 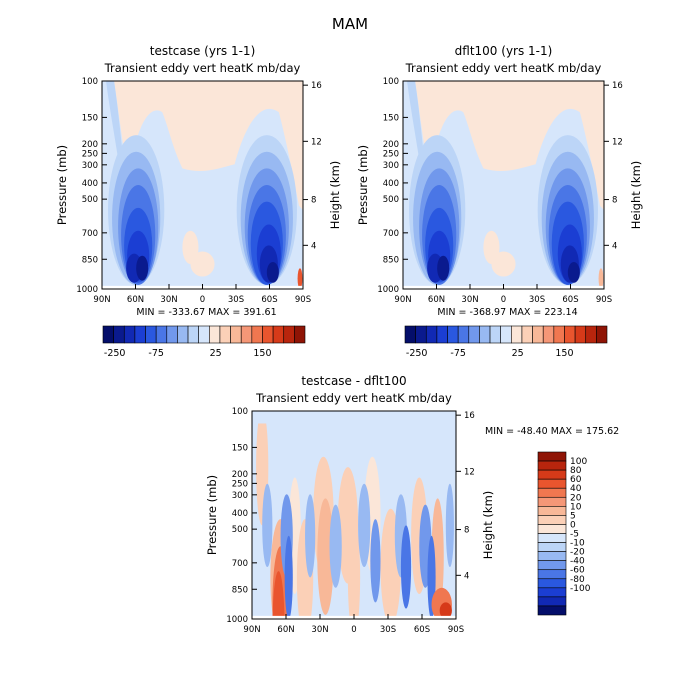 I want to click on colorbar-label: -80, so click(x=577, y=580).